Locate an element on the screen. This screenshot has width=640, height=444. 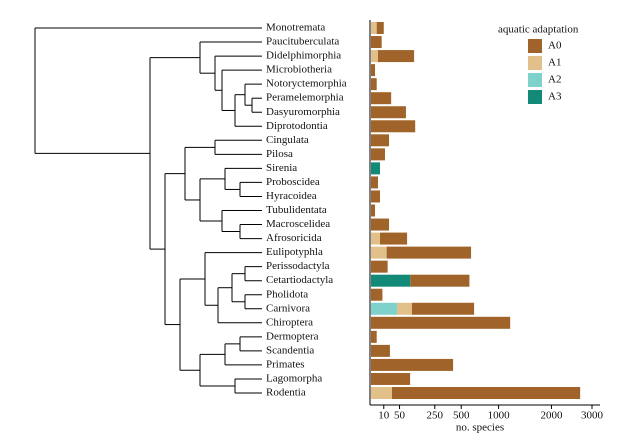
legend-label: A0 is located at coordinates (555, 46).